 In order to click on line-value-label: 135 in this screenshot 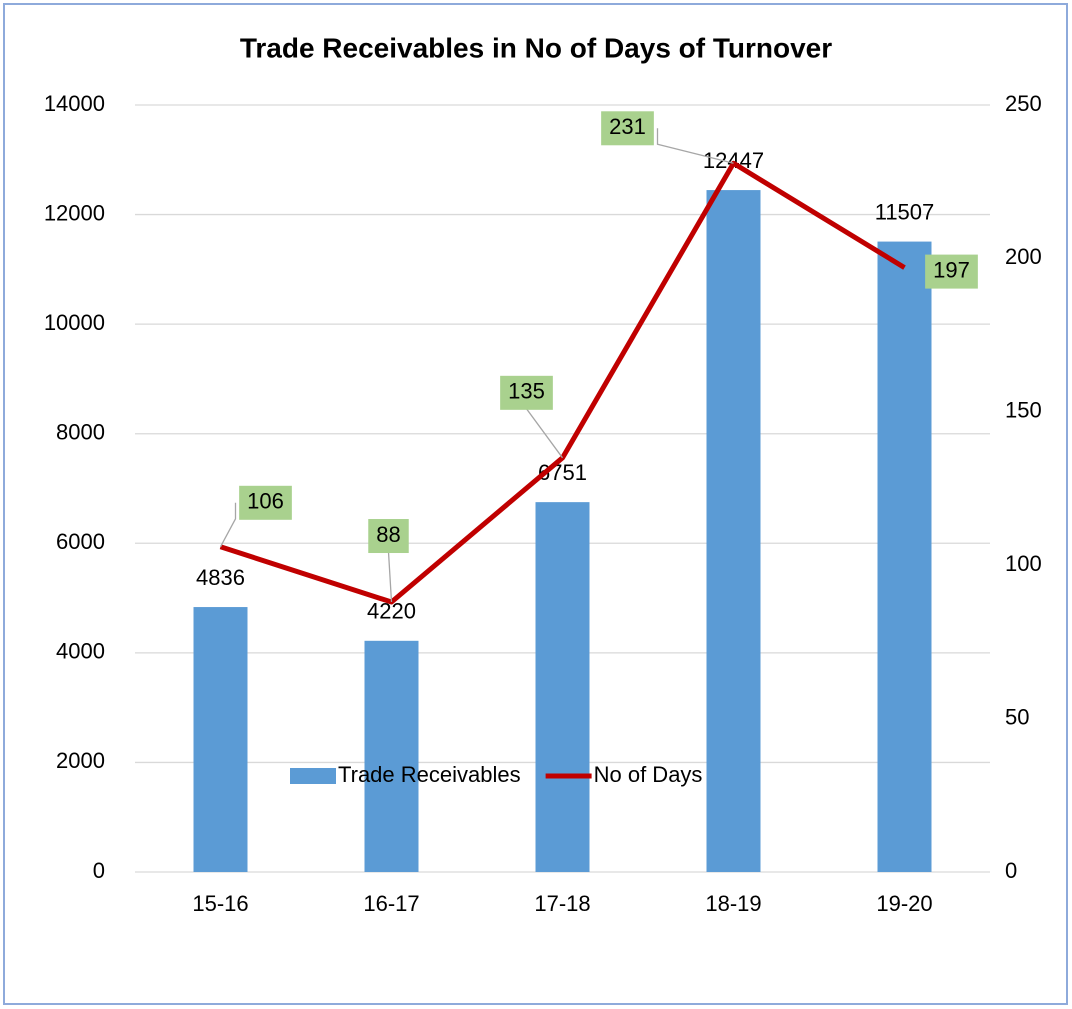, I will do `click(526, 391)`.